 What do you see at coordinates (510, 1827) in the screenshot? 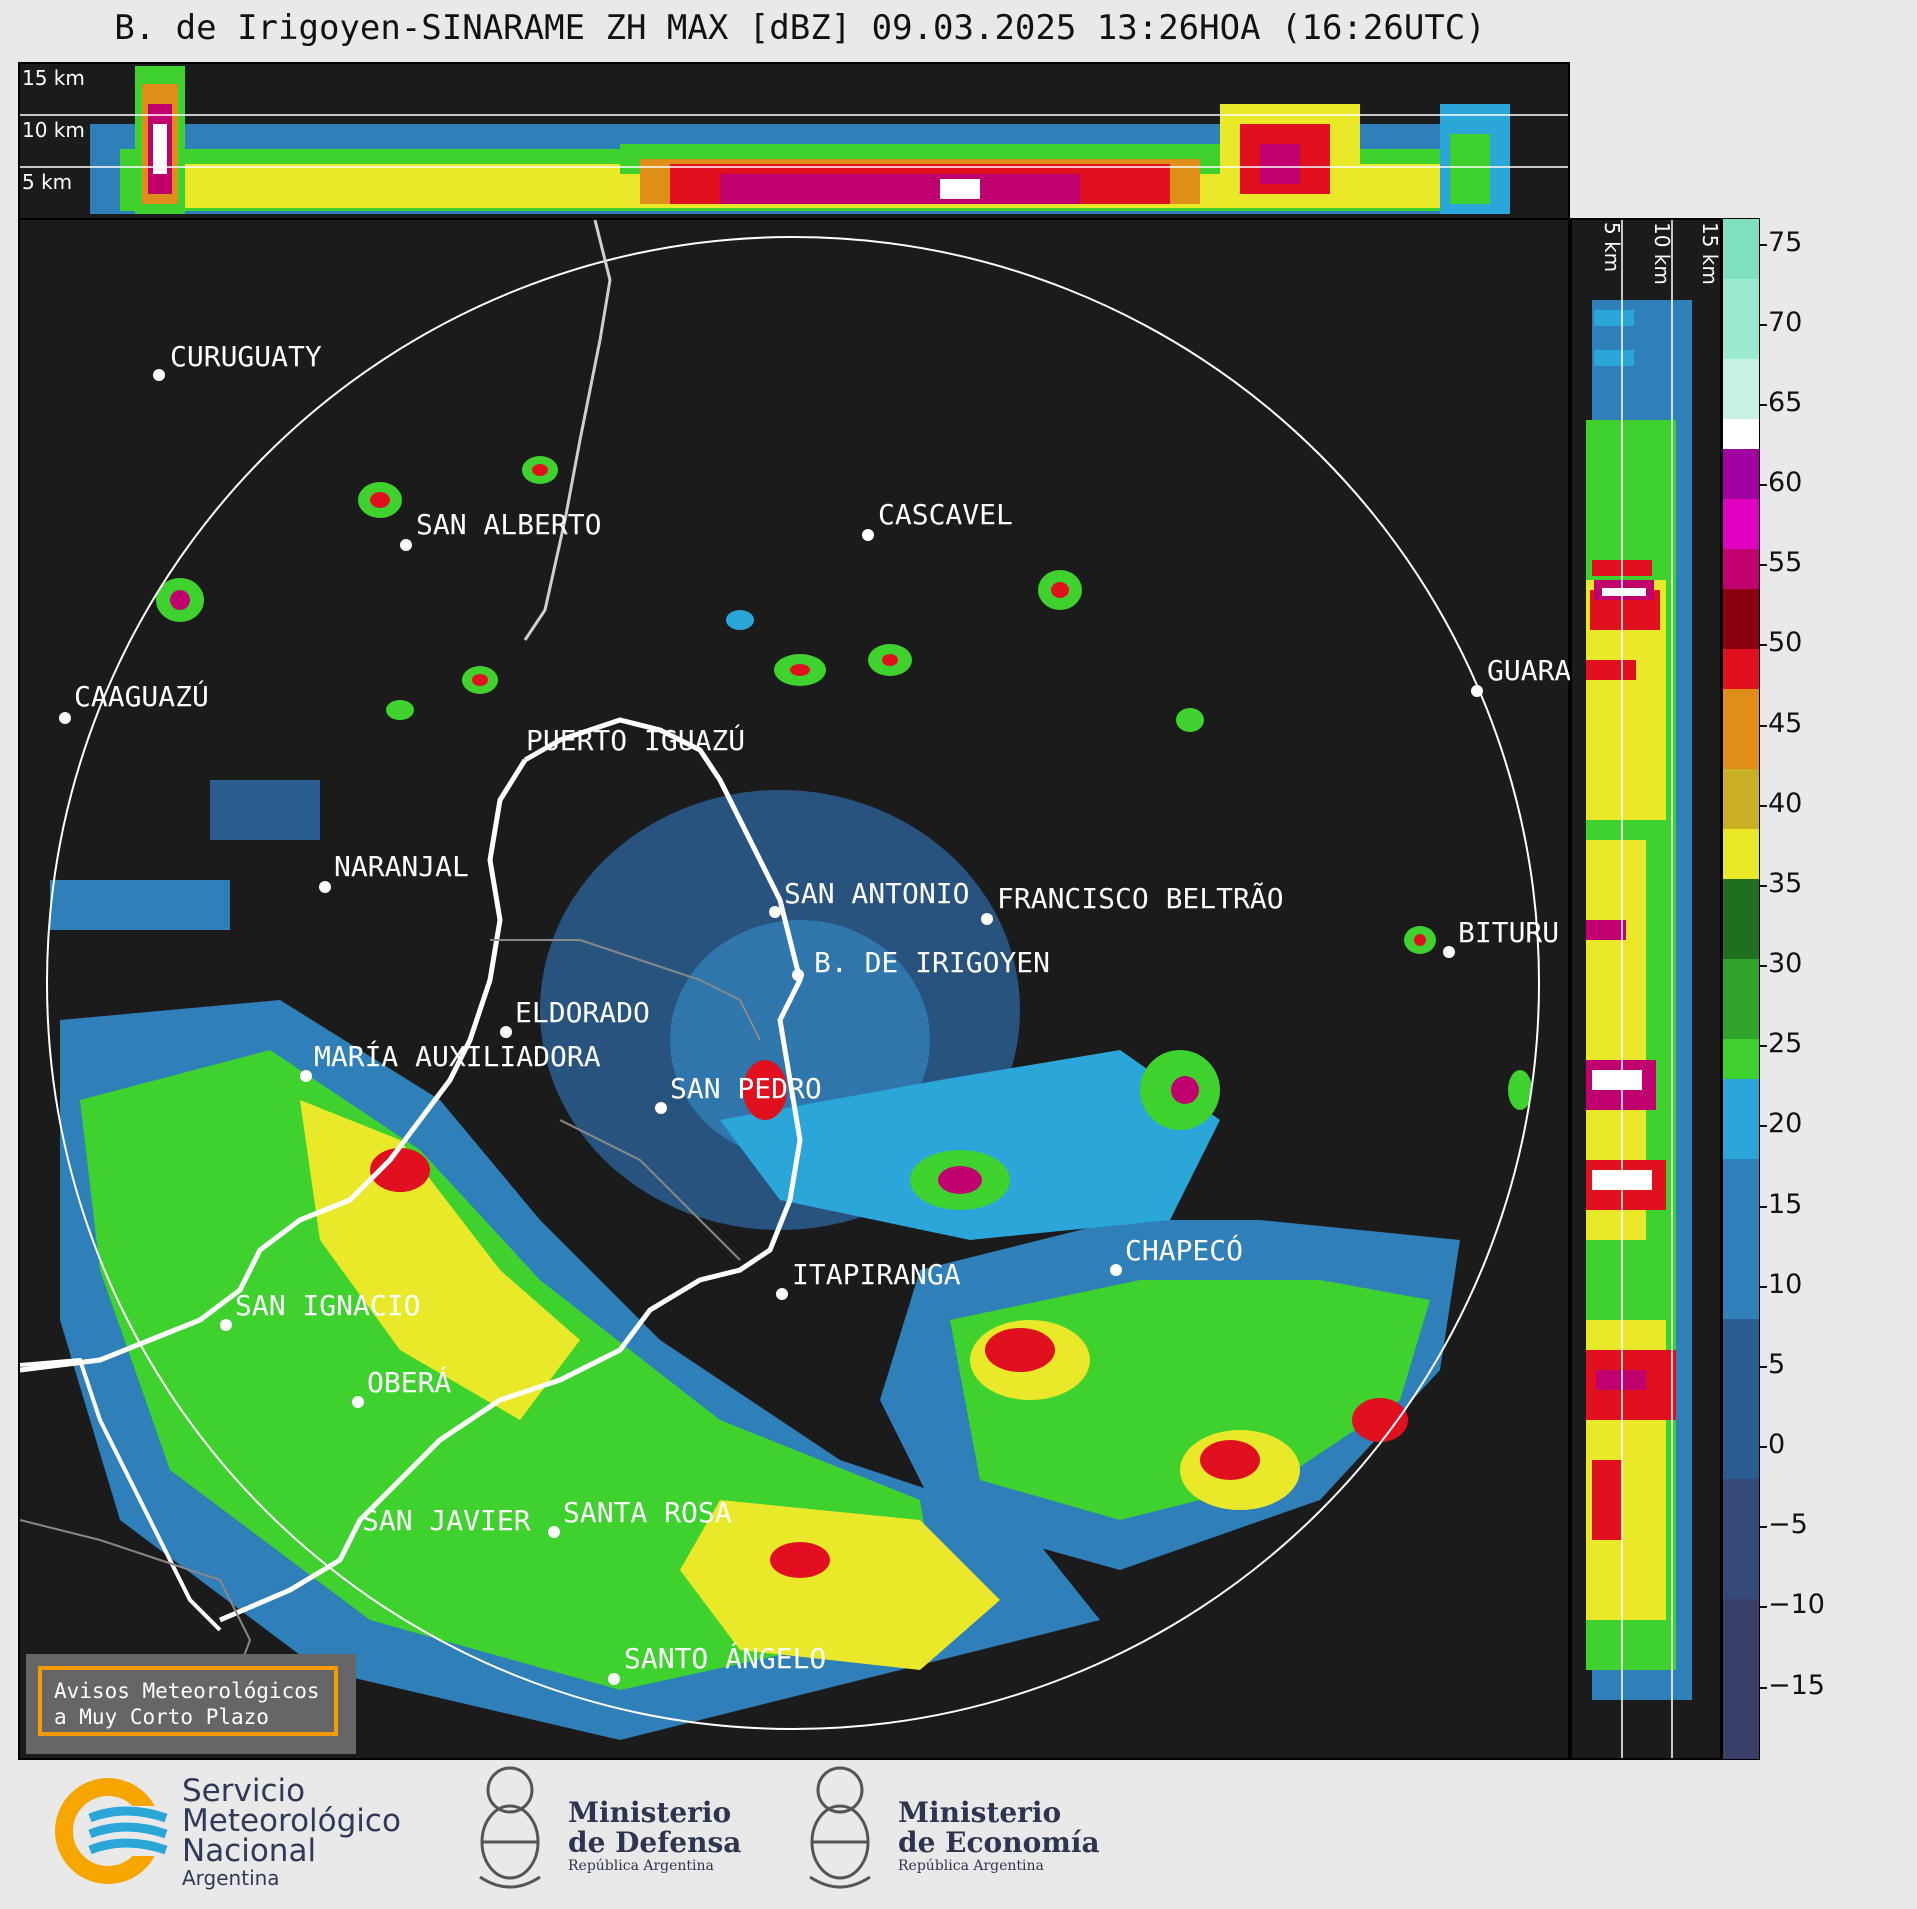
I see `argentina-coat-of-arms-icon` at bounding box center [510, 1827].